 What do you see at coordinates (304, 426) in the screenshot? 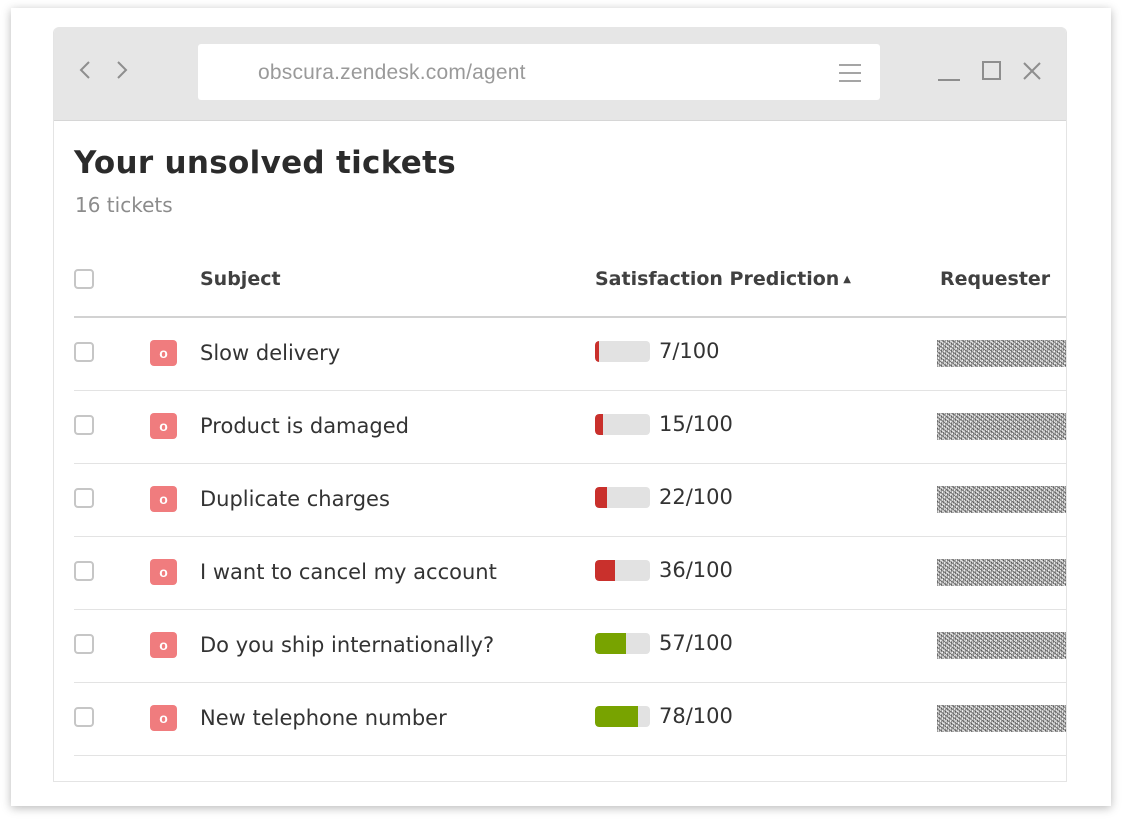
I see `ticket-subject: Product is damaged` at bounding box center [304, 426].